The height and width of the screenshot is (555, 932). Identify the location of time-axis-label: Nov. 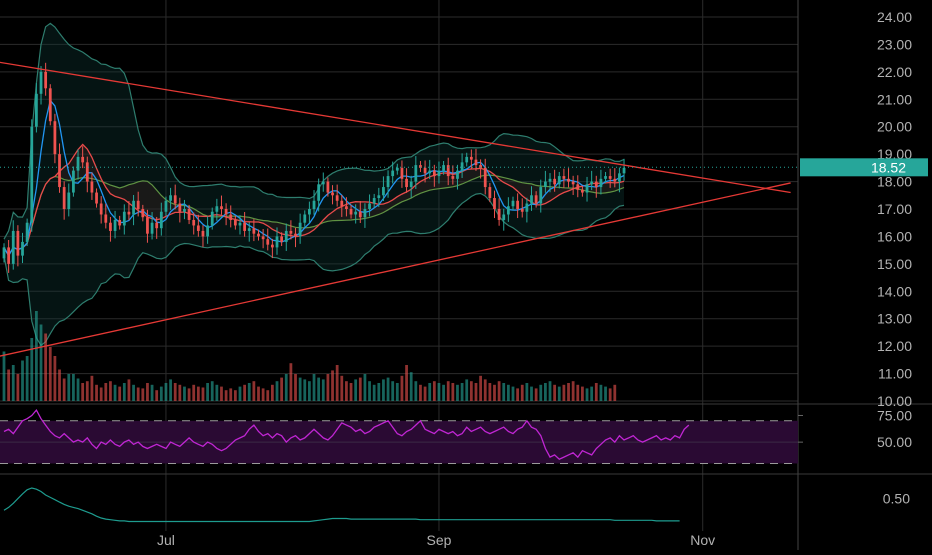
(702, 540).